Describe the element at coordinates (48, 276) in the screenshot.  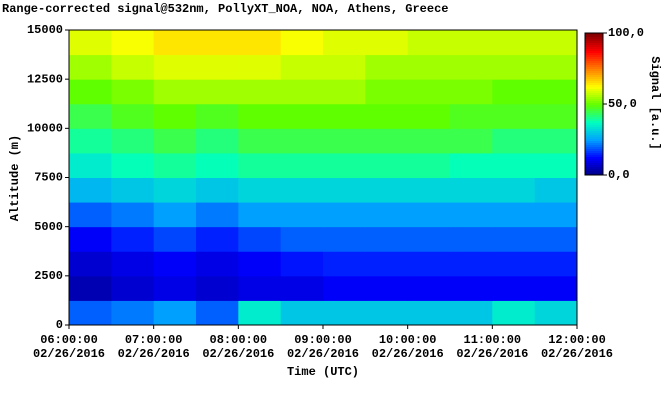
I see `y-tick-label: 2500` at that location.